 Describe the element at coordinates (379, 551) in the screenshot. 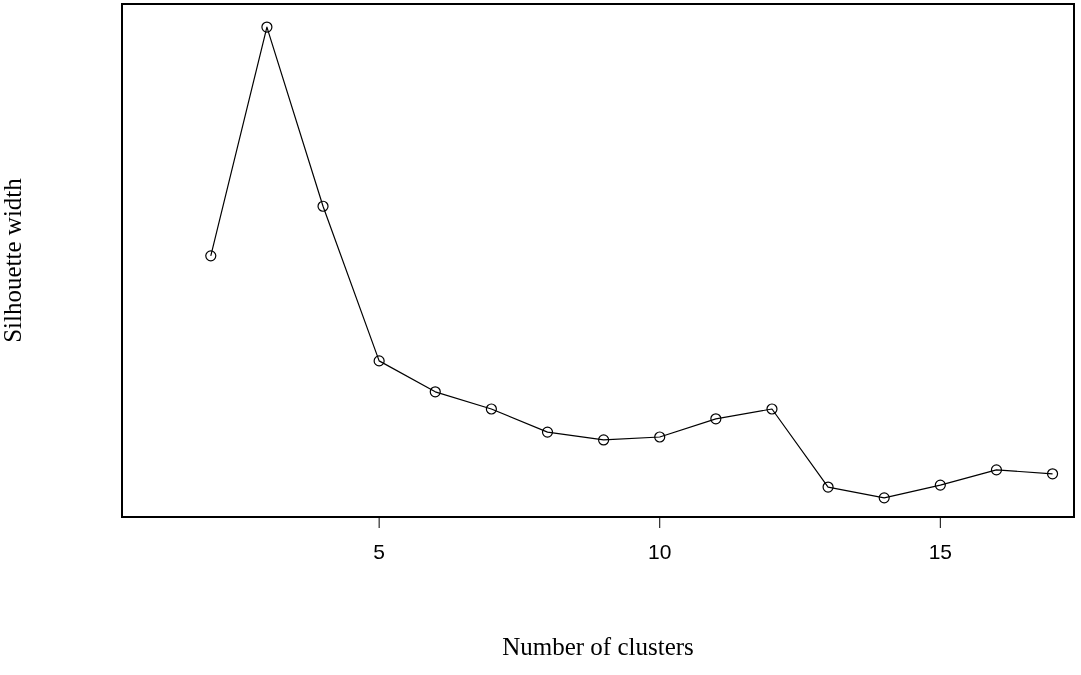

I see `x-tick-label: 5` at that location.